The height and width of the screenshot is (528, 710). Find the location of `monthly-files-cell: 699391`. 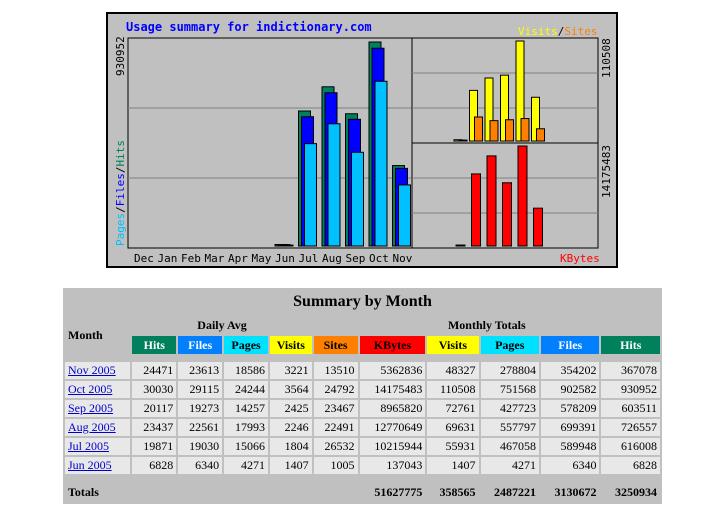

monthly-files-cell: 699391 is located at coordinates (570, 427).